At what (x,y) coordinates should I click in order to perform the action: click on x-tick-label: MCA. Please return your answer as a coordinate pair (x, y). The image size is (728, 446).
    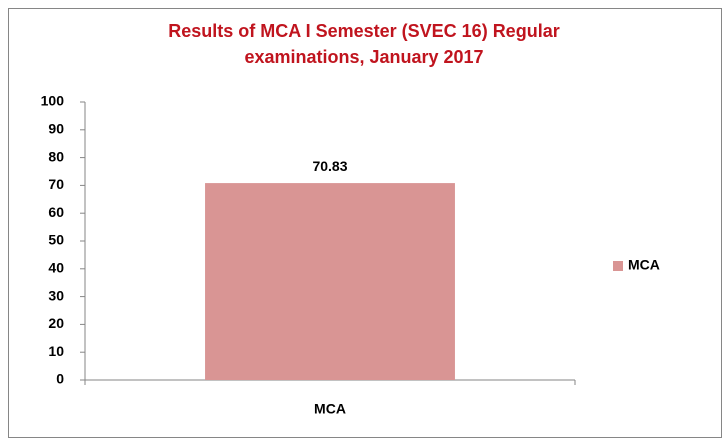
    Looking at the image, I should click on (330, 409).